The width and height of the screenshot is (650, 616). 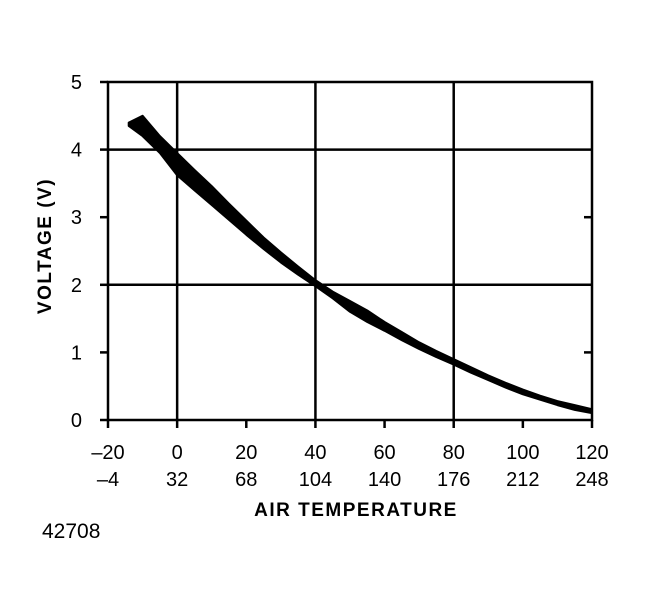 I want to click on x-tick-label-celsius-2: 20, so click(x=246, y=453).